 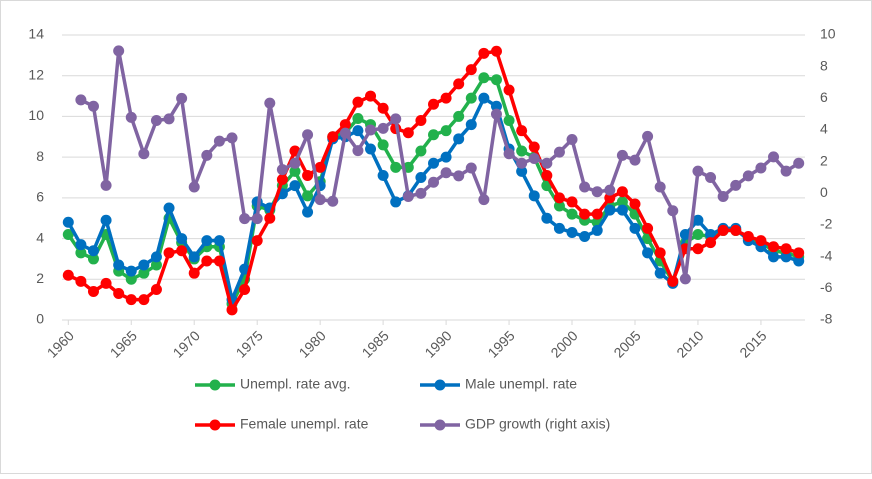 What do you see at coordinates (40, 319) in the screenshot?
I see `y-tick-label: 0` at bounding box center [40, 319].